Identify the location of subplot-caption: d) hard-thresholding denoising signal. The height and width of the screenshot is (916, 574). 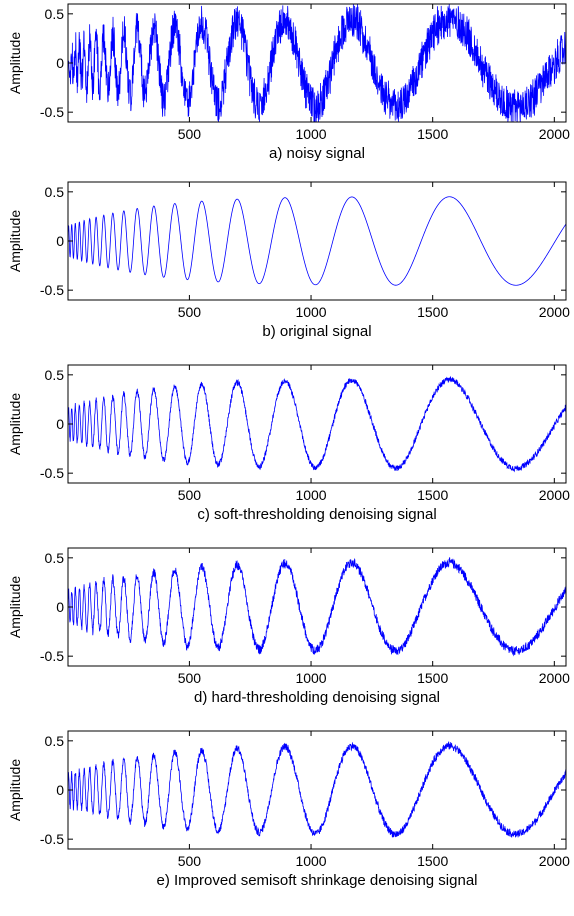
(317, 697).